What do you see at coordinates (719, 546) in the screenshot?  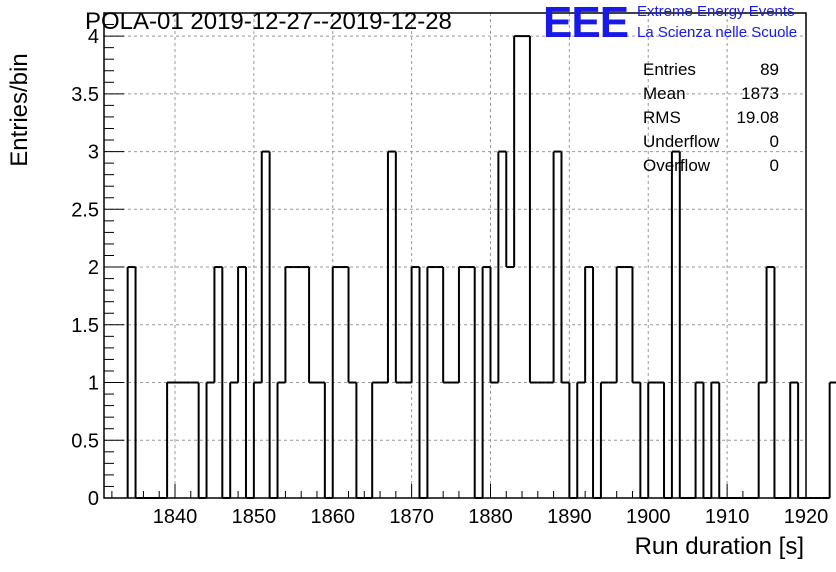 I see `x-axis-label: Run duration [s]` at bounding box center [719, 546].